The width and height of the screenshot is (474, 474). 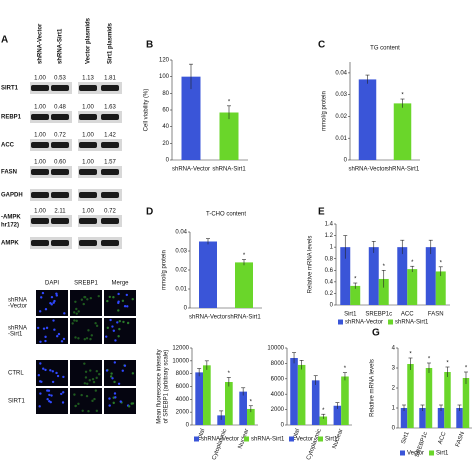 I want to click on y-tick-label: 8000, so click(x=183, y=374).